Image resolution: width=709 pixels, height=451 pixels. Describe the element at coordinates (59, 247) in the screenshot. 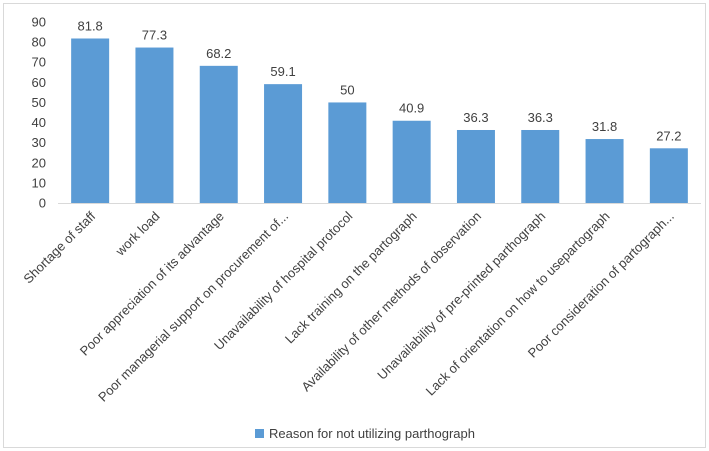

I see `x-tick-label: Shortage of staff` at that location.